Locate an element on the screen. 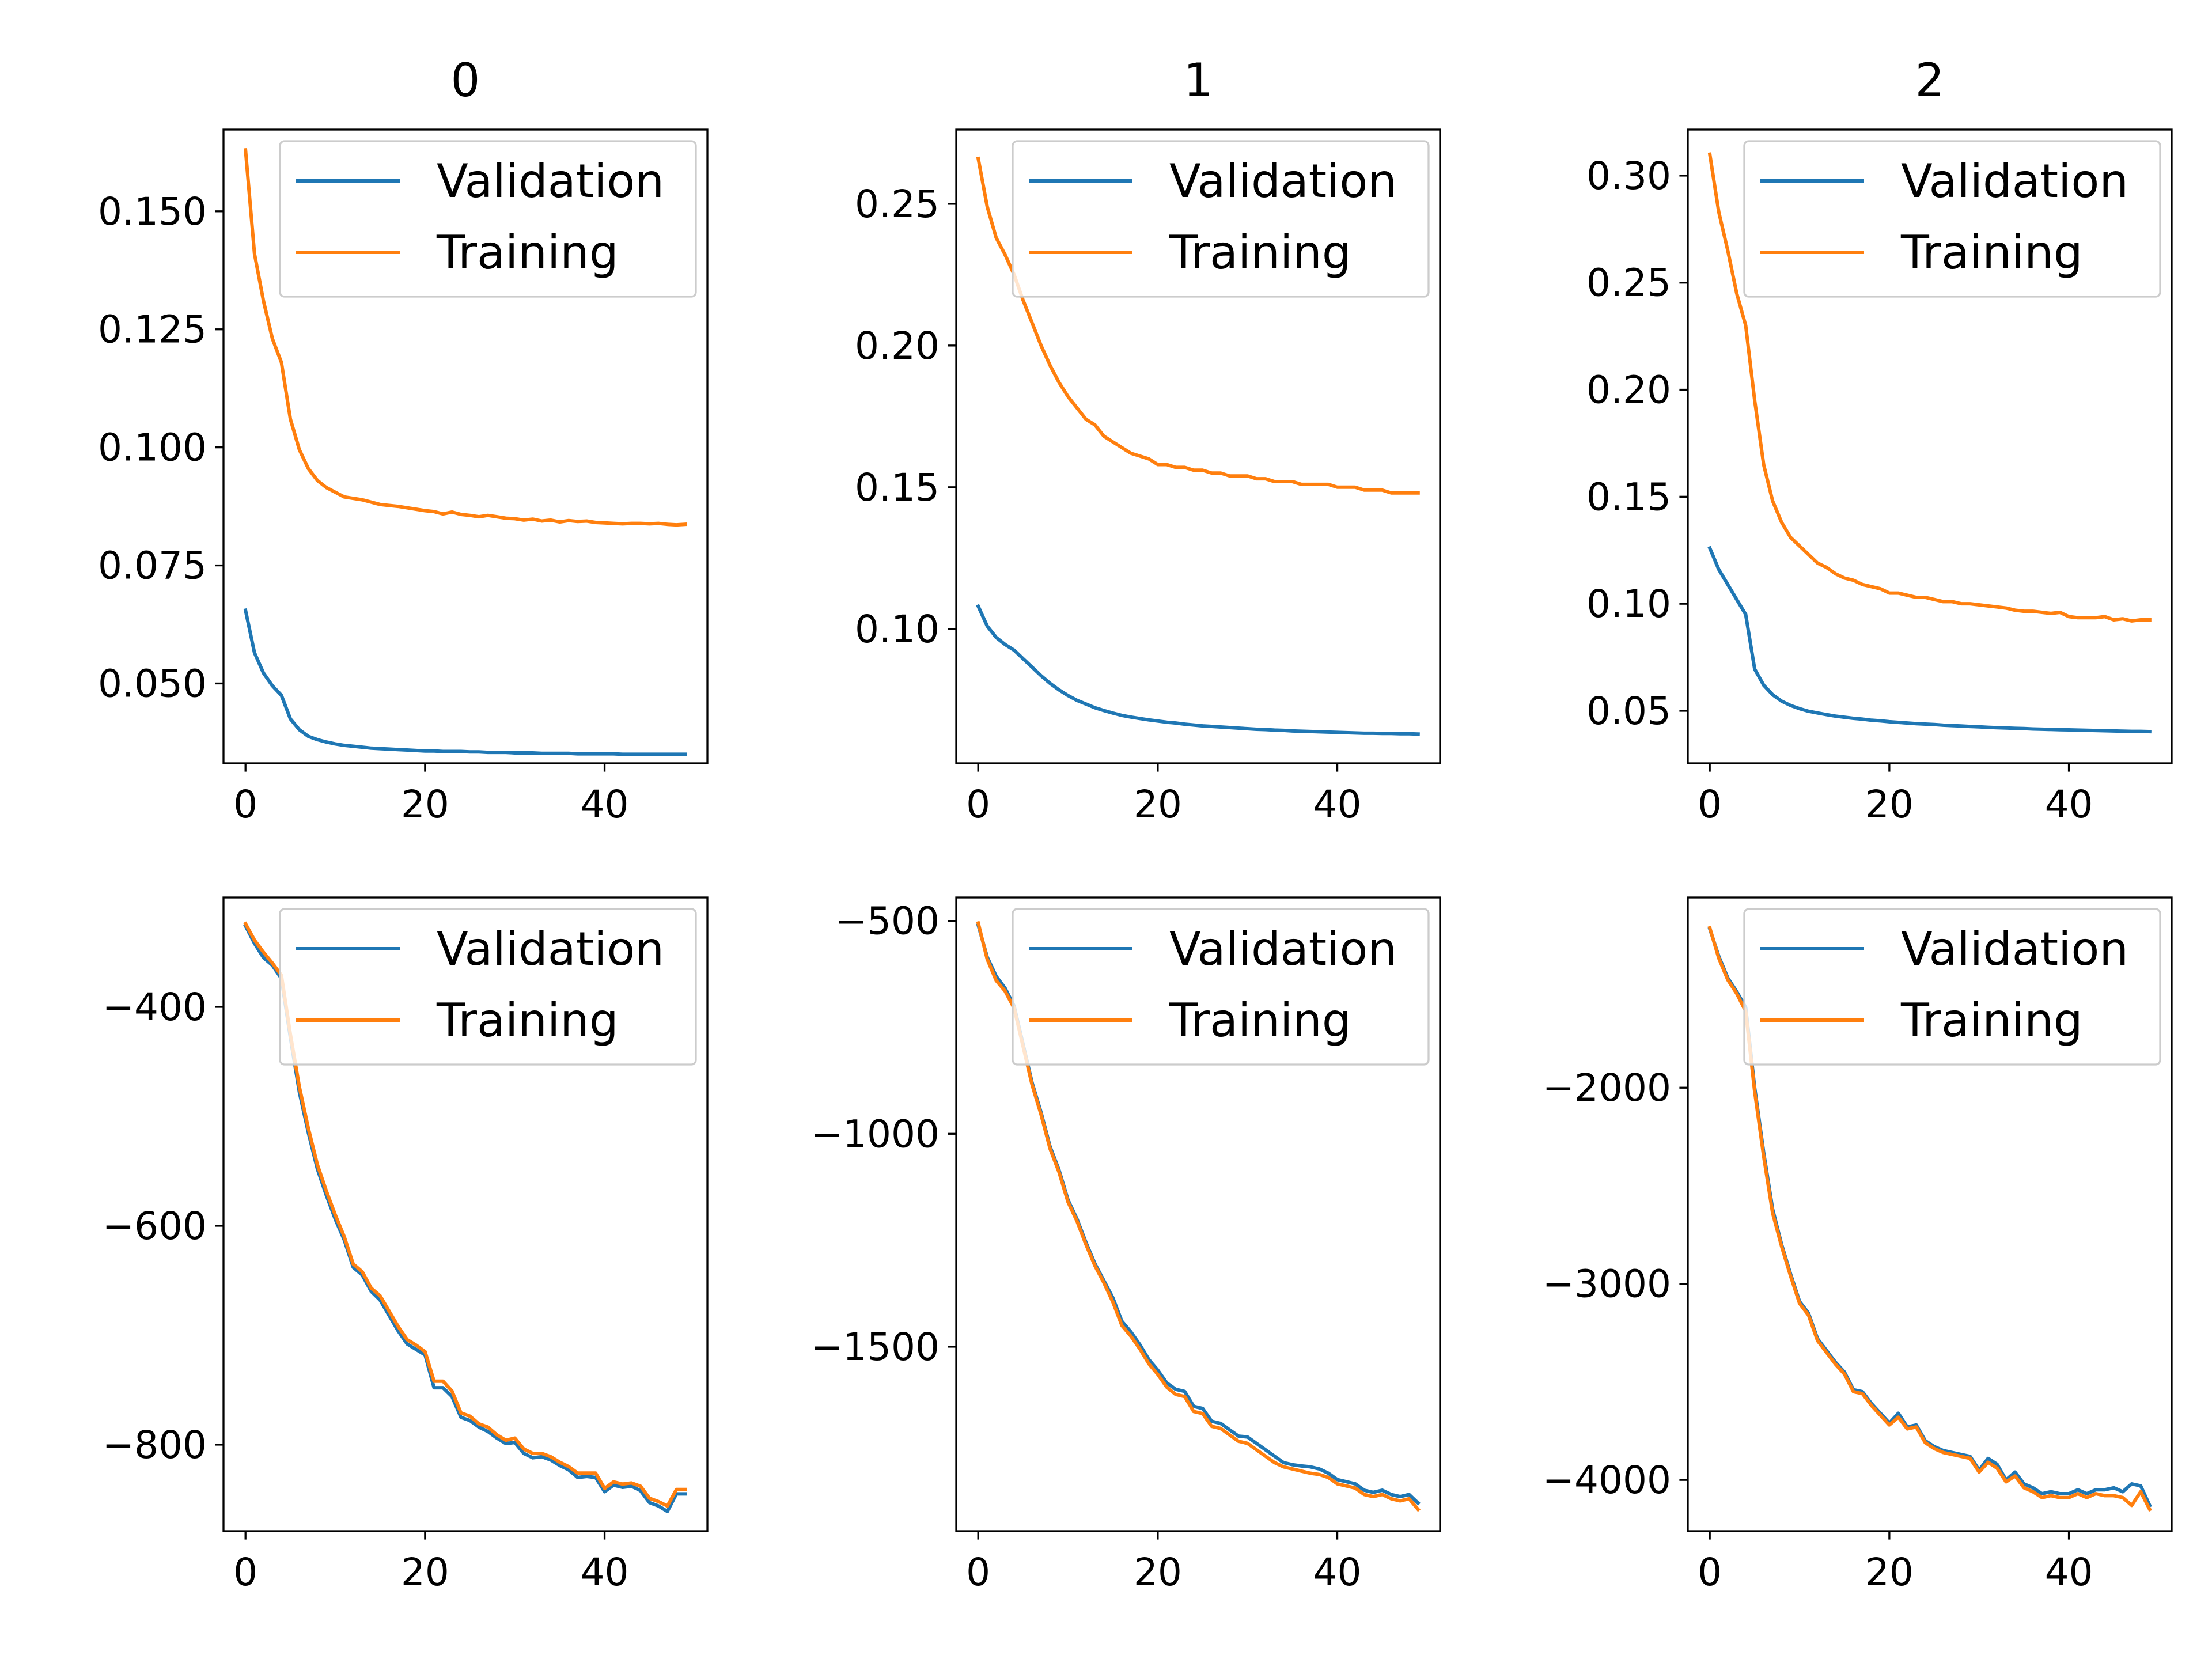 The width and height of the screenshot is (2212, 1659). subplot-3: 0 20 40 −400 −600 −800 Validation Training is located at coordinates (406, 1245).